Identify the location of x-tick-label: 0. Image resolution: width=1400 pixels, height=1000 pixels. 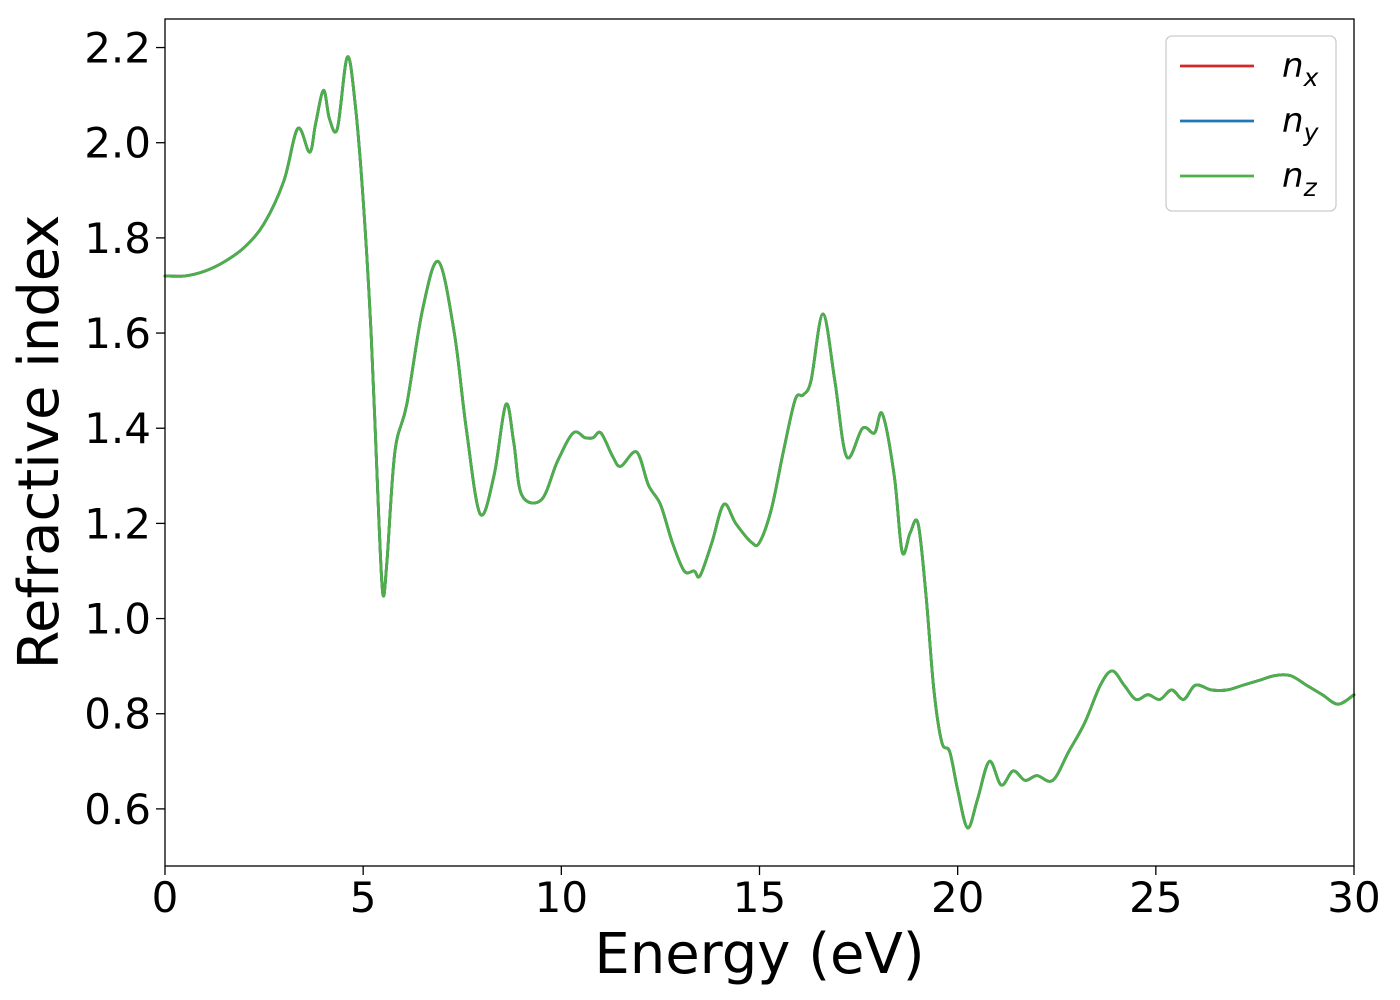
(165, 897).